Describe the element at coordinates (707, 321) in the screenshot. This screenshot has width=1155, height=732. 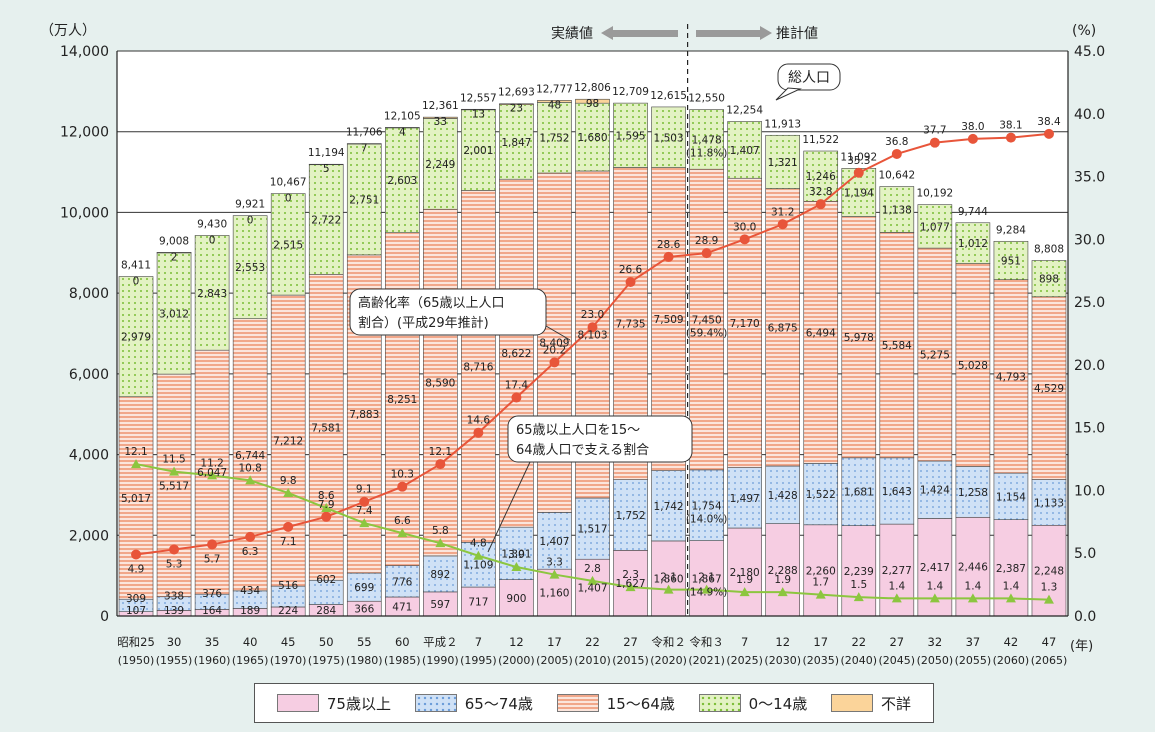
I see `segment-label: 7,450` at that location.